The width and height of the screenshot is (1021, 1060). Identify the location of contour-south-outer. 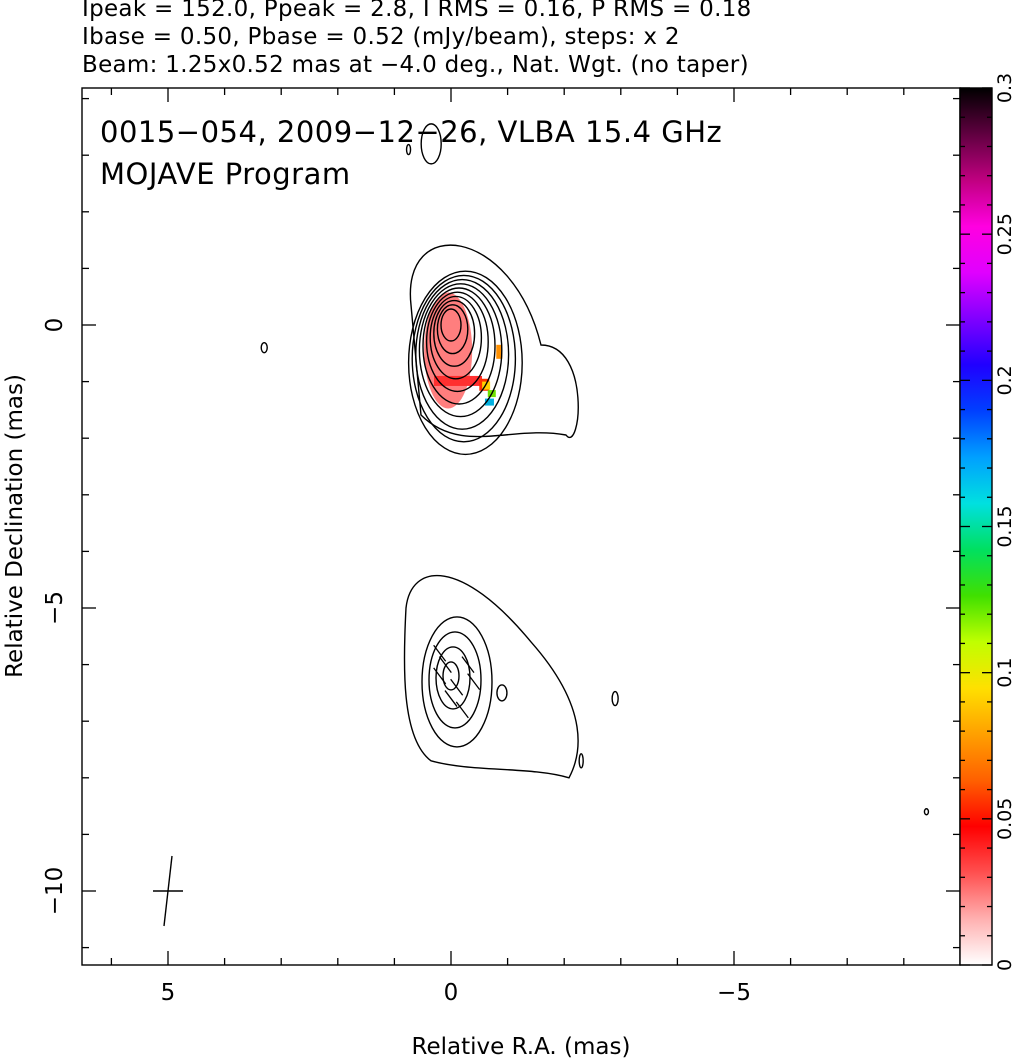
(491, 676).